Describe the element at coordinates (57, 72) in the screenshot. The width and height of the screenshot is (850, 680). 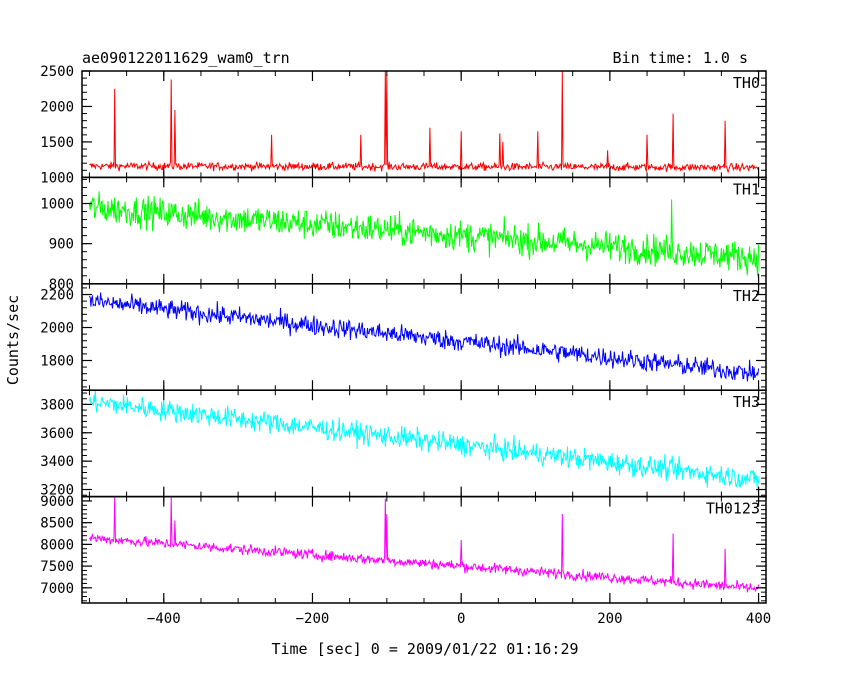
I see `y-tick-label: 2500` at that location.